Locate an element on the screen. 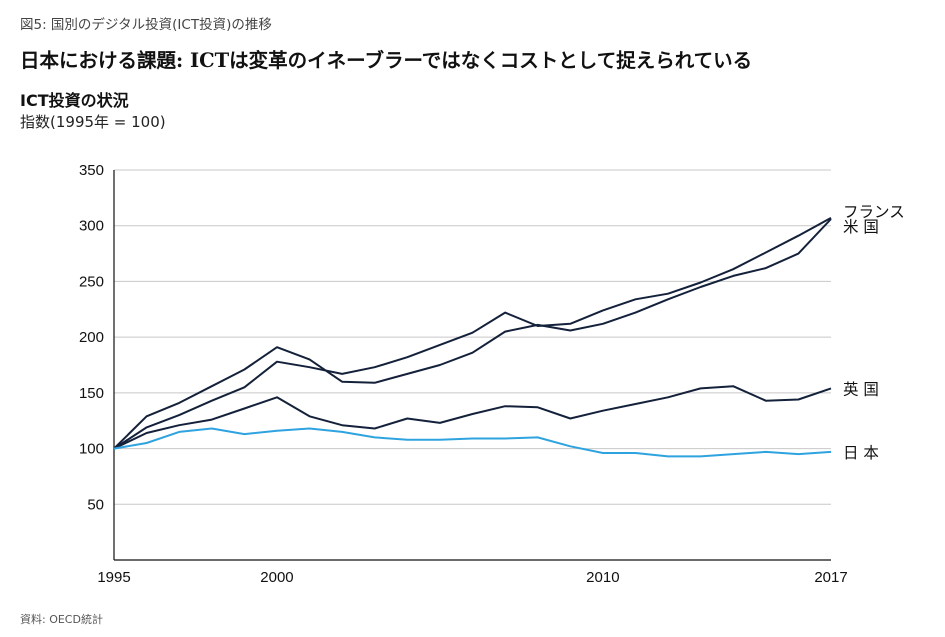 The image size is (945, 637). chart-title: ICT投資の状況 is located at coordinates (74, 100).